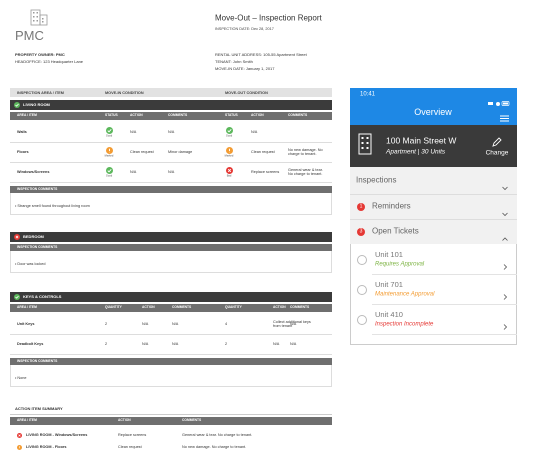 The image size is (537, 450). What do you see at coordinates (30, 343) in the screenshot?
I see `item-name: Deadbolt Keys` at bounding box center [30, 343].